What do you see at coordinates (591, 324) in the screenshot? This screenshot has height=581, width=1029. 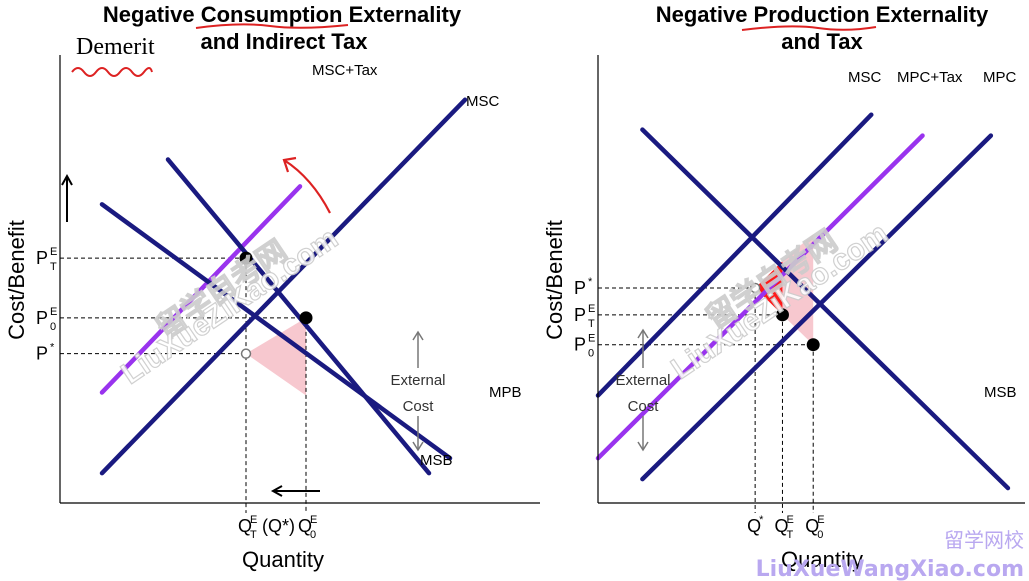 I see `price-tick-label-1-sub: T` at bounding box center [591, 324].